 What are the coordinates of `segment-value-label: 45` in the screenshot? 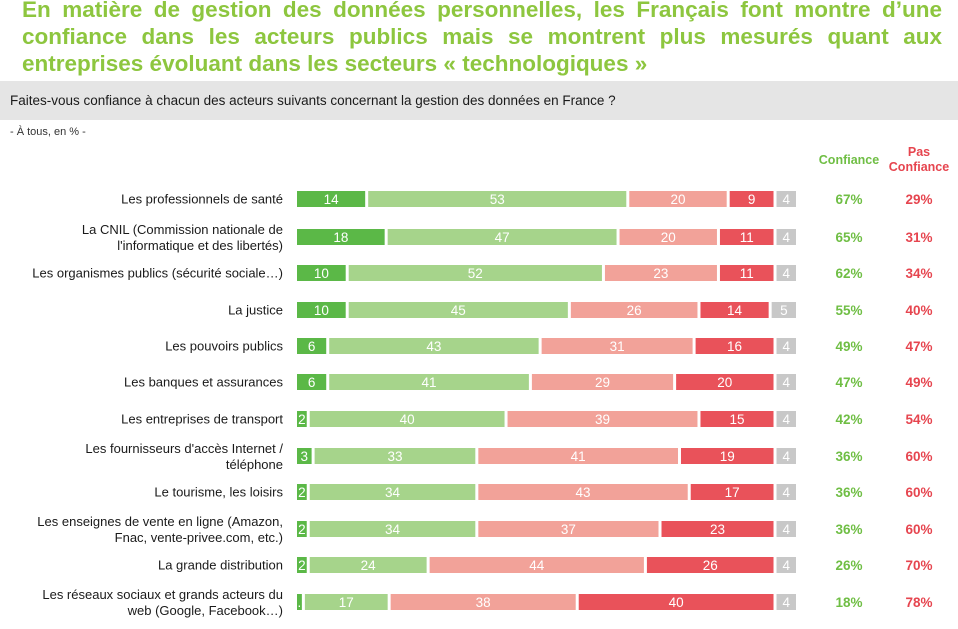 It's located at (458, 310).